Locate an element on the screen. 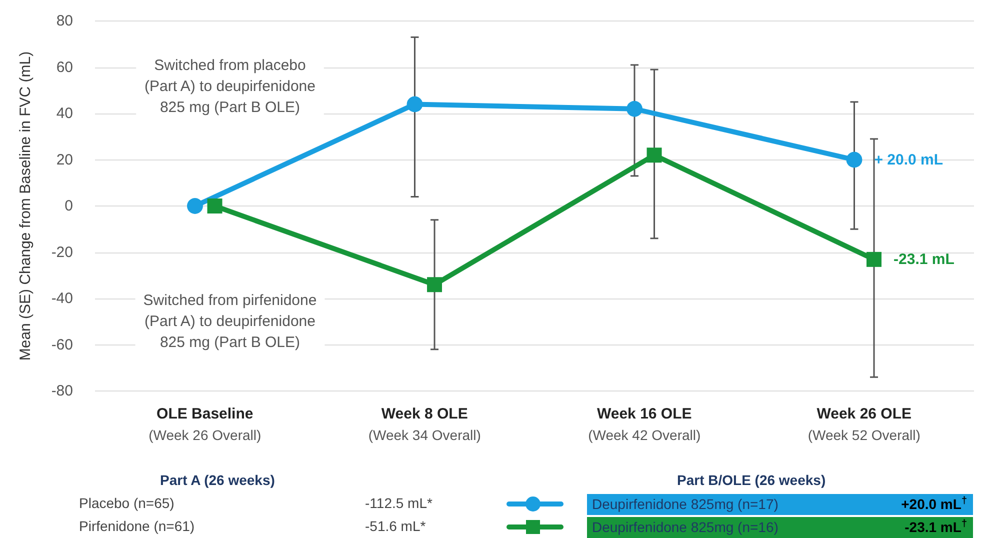 The width and height of the screenshot is (986, 538). y-axis-title: Mean (SE) Change from Baseline in FVC (mL) is located at coordinates (25, 206).